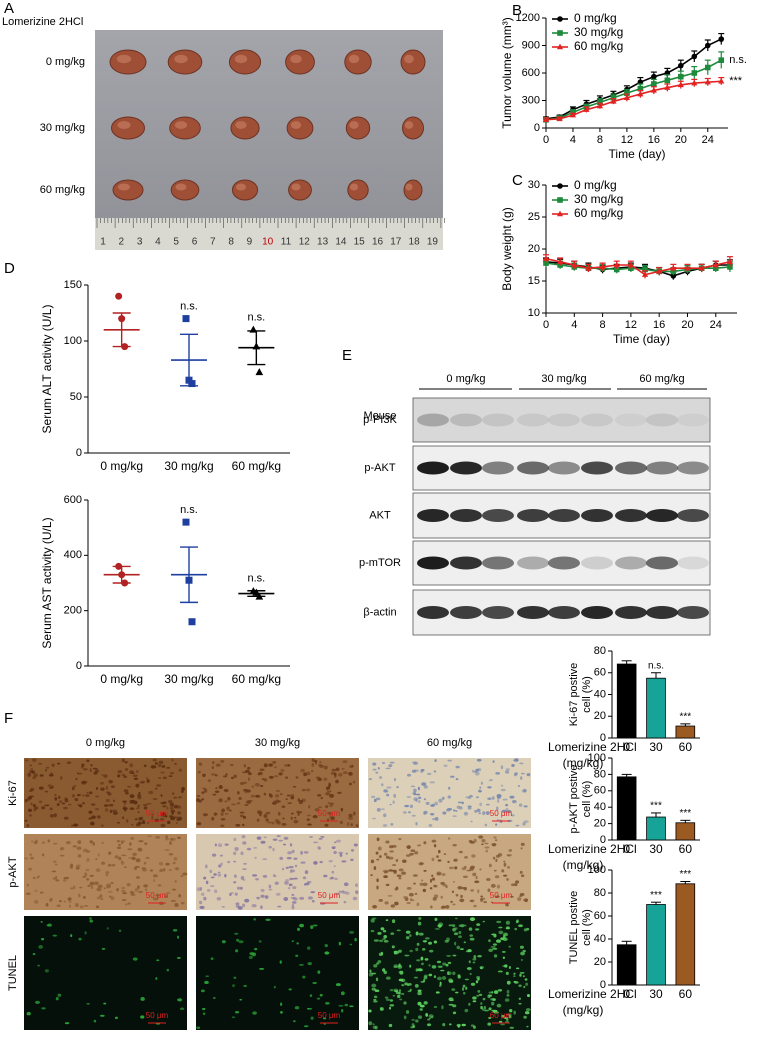 The width and height of the screenshot is (767, 1041). What do you see at coordinates (631, 325) in the screenshot?
I see `x-tick-label: 12` at bounding box center [631, 325].